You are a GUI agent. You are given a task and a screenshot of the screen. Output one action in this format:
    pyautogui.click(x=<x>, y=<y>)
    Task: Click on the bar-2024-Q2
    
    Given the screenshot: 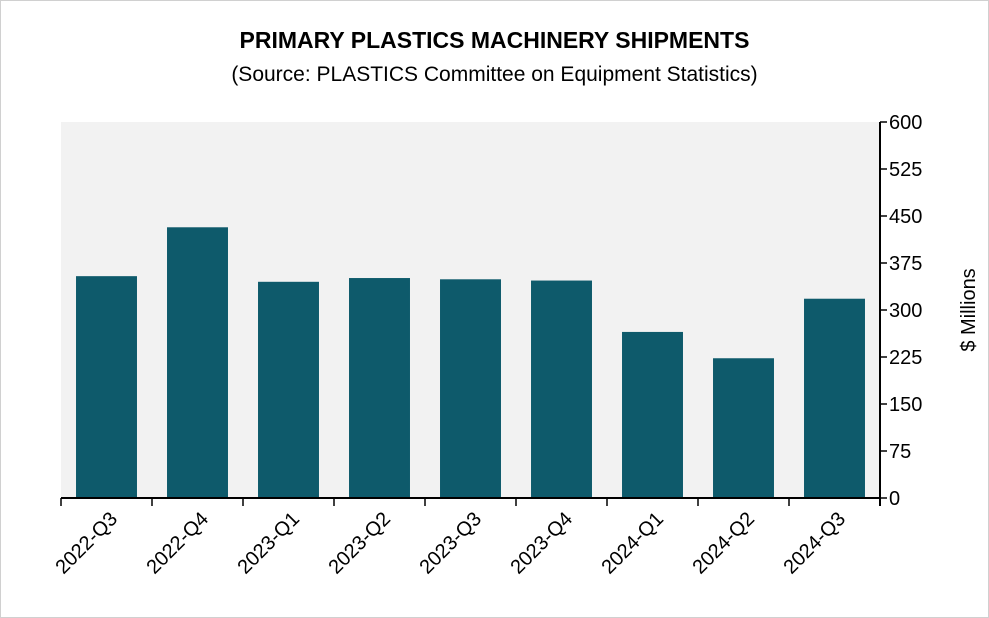 What is the action you would take?
    pyautogui.click(x=743, y=428)
    